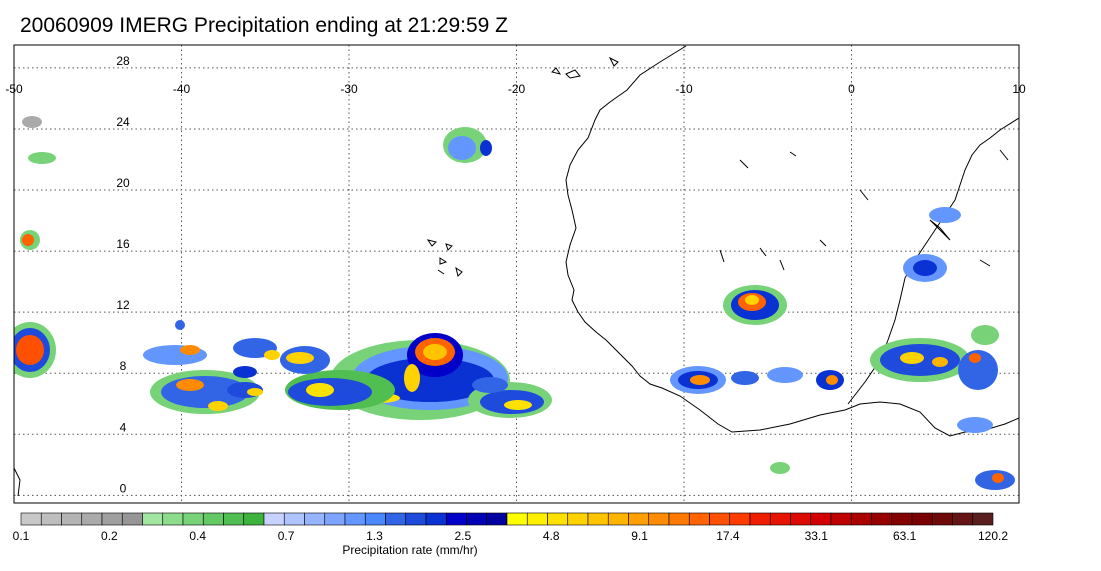 This screenshot has height=571, width=1101. Describe the element at coordinates (684, 89) in the screenshot. I see `lon-tick-label: -10` at that location.